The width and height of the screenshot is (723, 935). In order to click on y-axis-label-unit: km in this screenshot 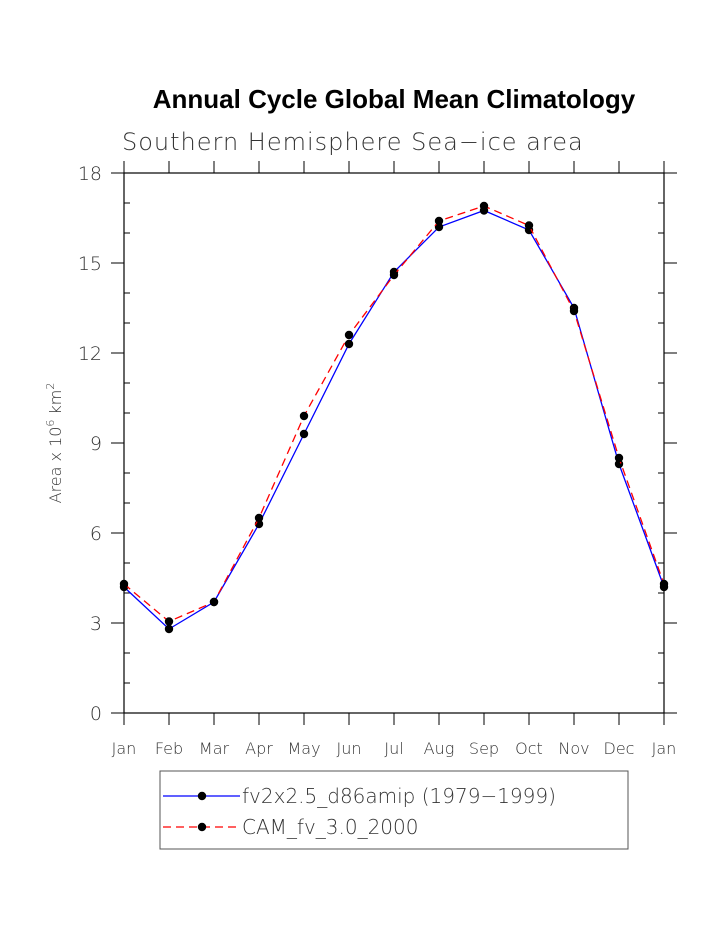, I will do `click(55, 405)`.